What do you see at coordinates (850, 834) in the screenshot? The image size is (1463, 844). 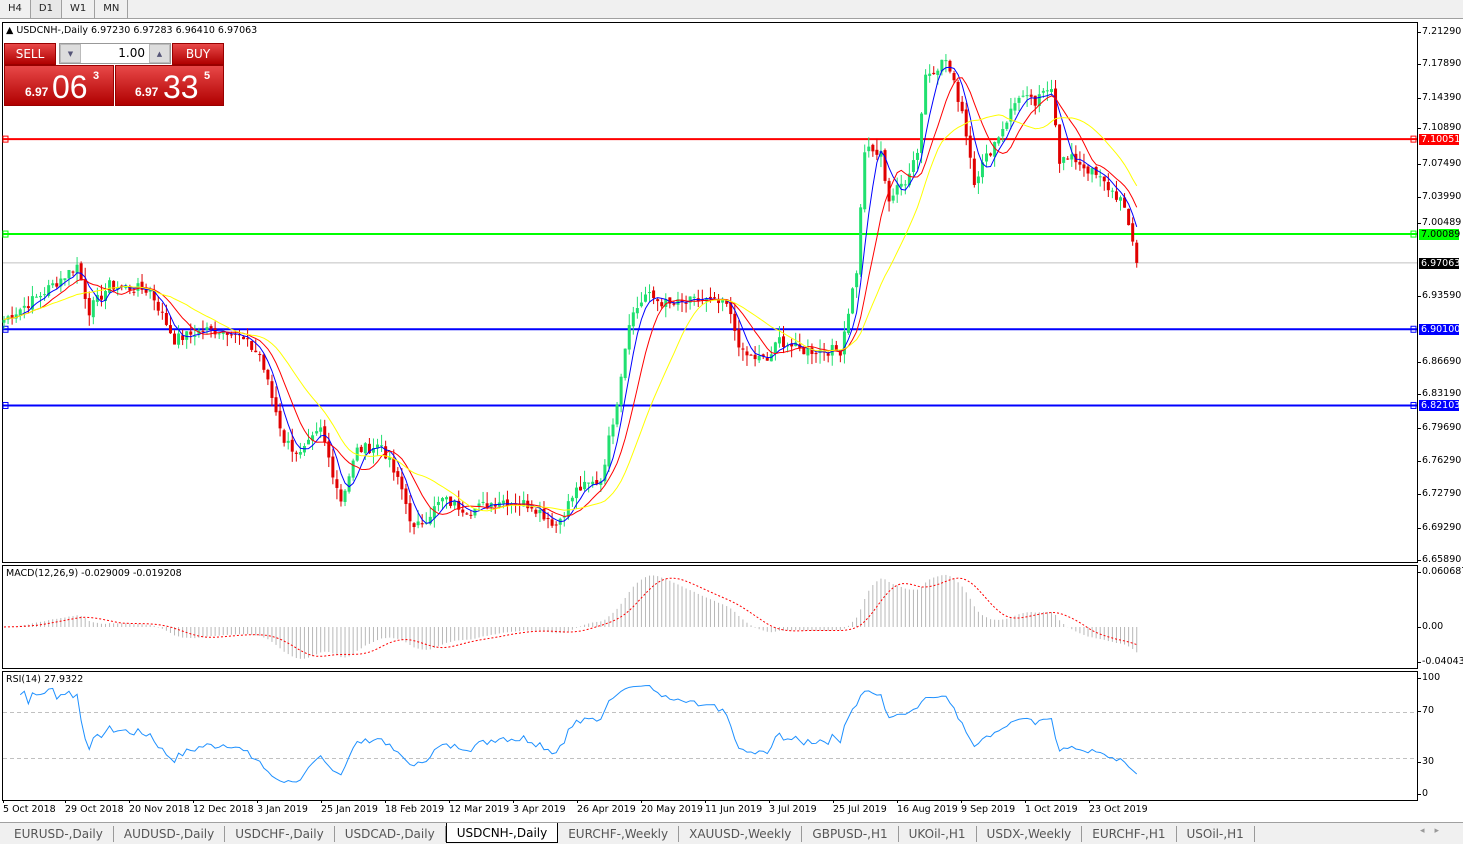 I see `chart-tab: GBPUSD-,H1` at bounding box center [850, 834].